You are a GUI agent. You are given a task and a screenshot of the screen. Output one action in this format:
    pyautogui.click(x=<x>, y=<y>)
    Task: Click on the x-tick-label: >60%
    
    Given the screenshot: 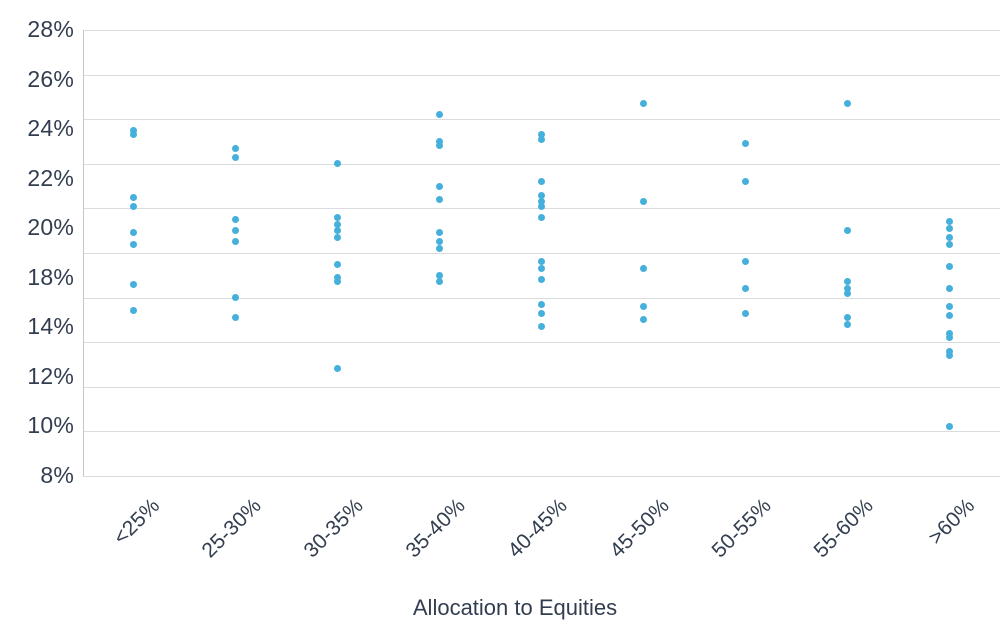 What is the action you would take?
    pyautogui.click(x=952, y=522)
    